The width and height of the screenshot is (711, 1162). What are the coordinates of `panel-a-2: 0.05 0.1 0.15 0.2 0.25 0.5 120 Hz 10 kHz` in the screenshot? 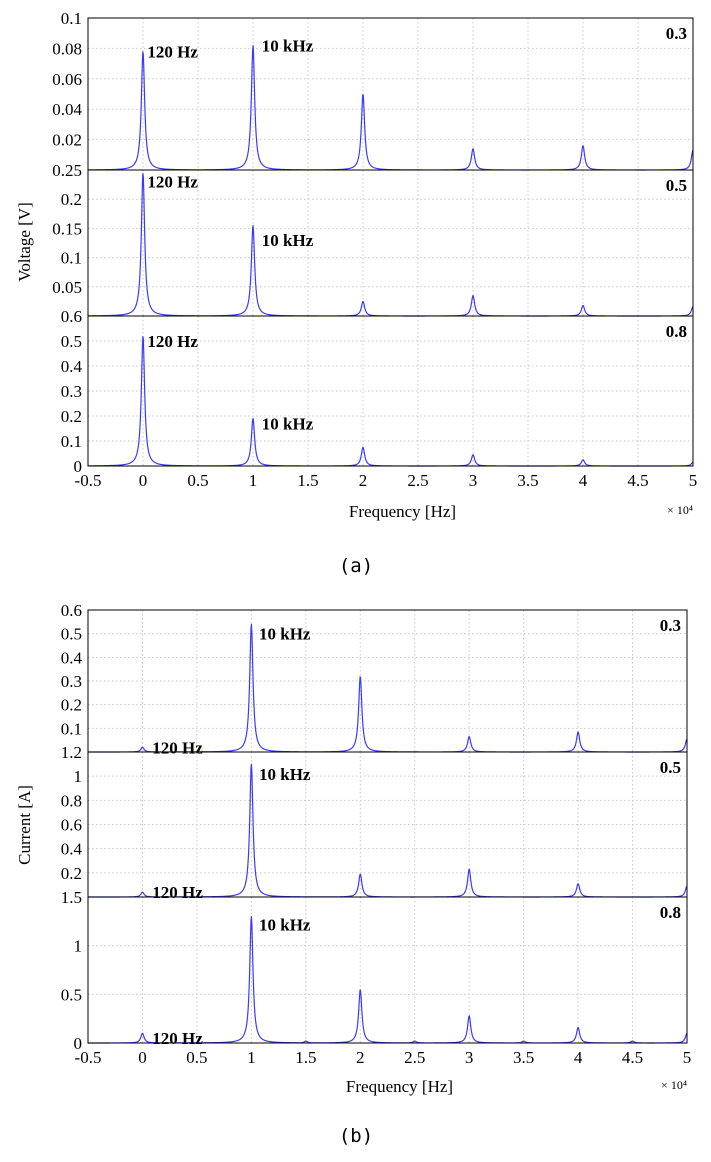 It's located at (373, 239).